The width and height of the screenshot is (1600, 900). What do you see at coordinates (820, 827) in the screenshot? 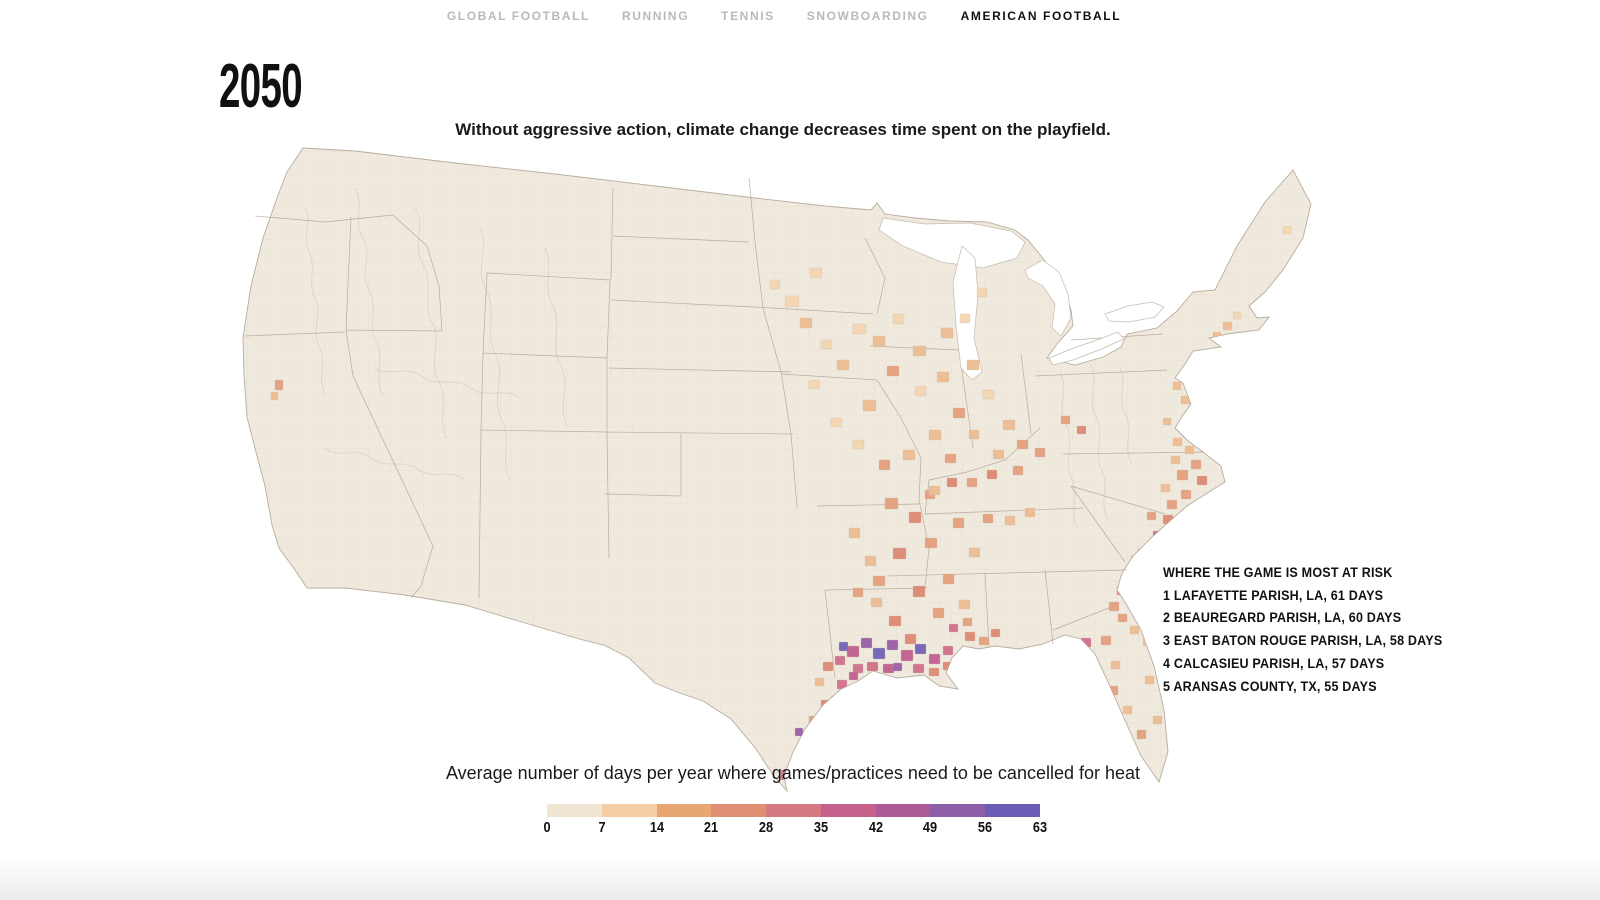
I see `legend-tick: 35` at bounding box center [820, 827].